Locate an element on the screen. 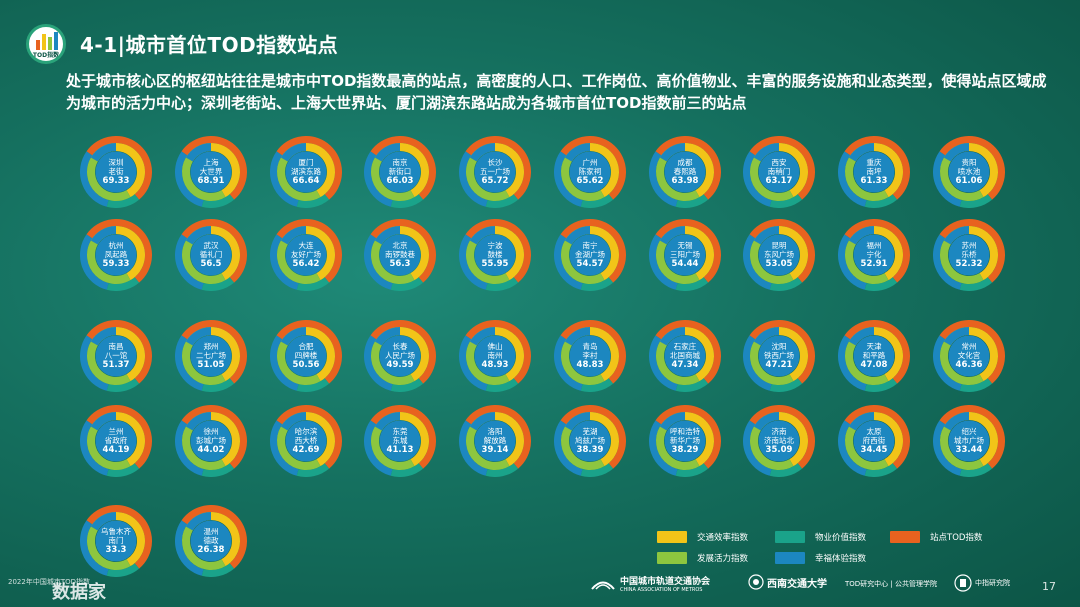 This screenshot has width=1080, height=607. city-name: 南京 is located at coordinates (400, 162).